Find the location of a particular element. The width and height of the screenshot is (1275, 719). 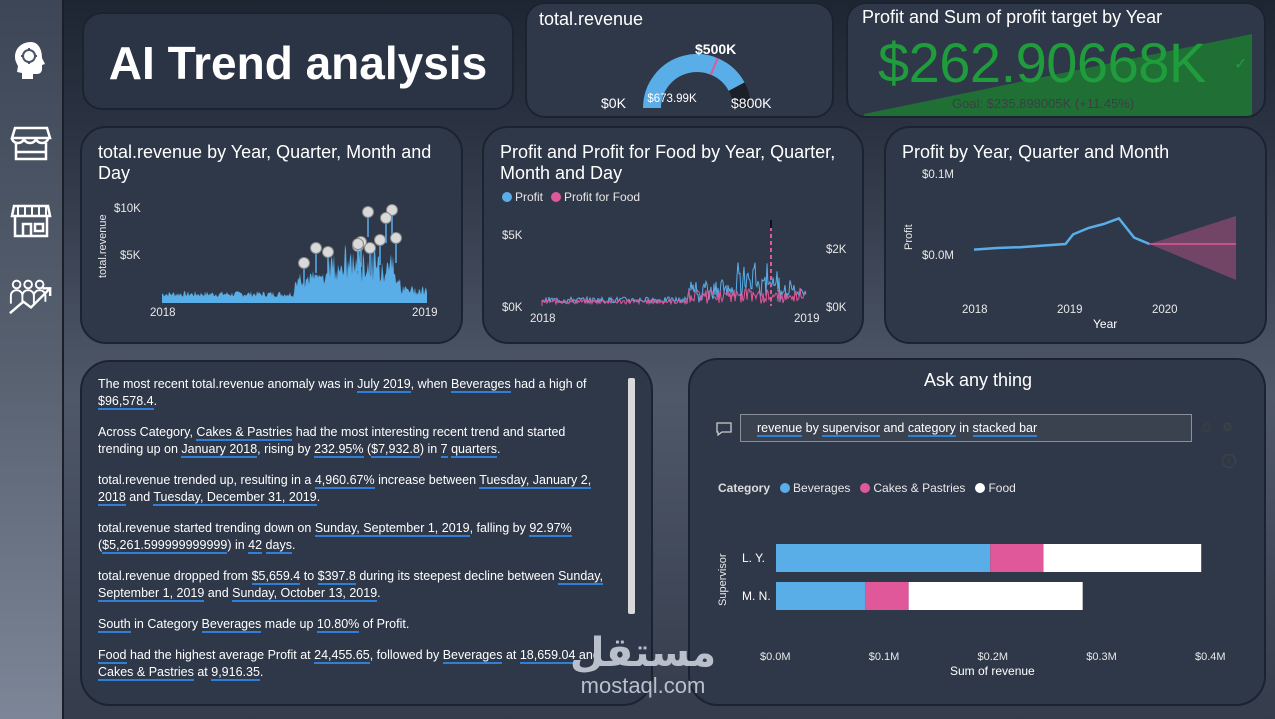

insight-highlight: days is located at coordinates (278, 546).